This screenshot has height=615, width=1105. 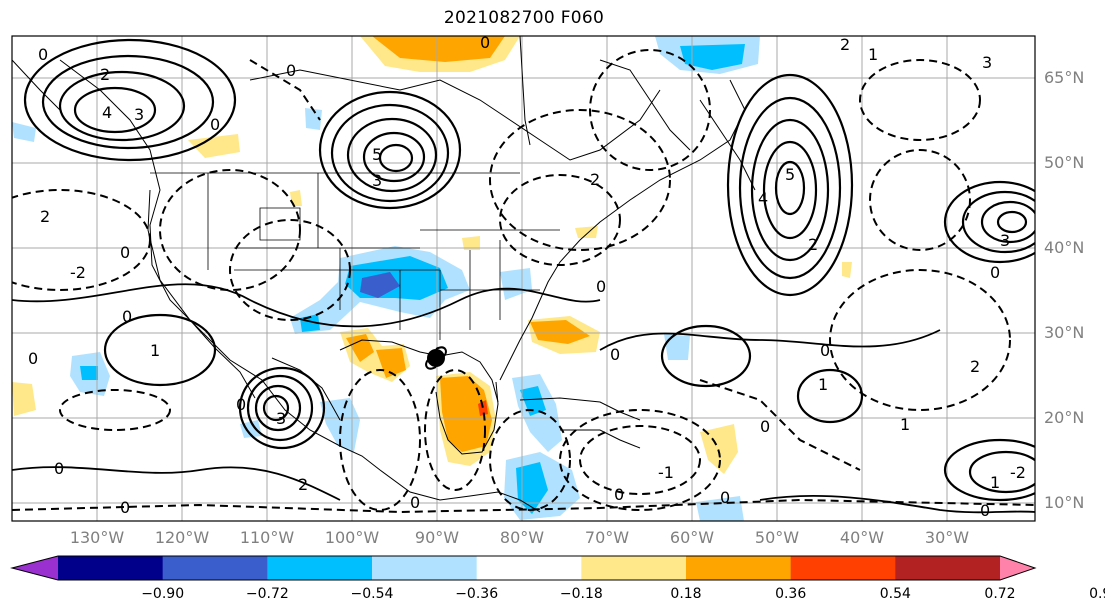 What do you see at coordinates (862, 537) in the screenshot?
I see `lon-label: 40°W` at bounding box center [862, 537].